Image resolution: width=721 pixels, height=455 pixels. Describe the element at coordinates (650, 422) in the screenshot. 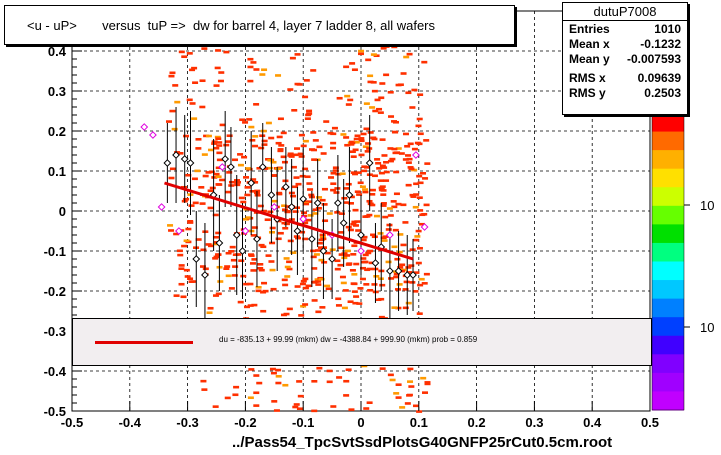

I see `x-tick-label: 0.5` at that location.